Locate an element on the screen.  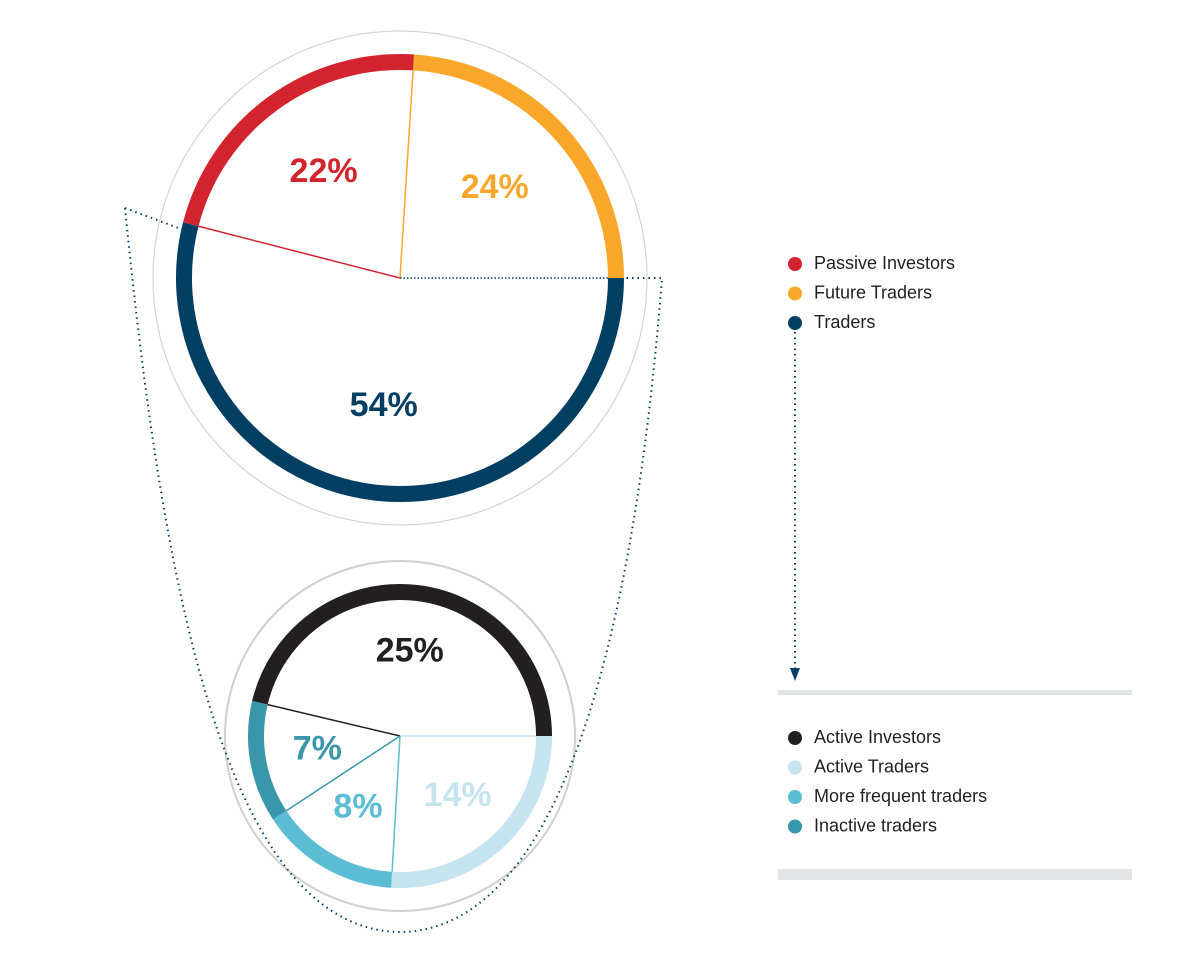
legend-label: Traders is located at coordinates (844, 322).